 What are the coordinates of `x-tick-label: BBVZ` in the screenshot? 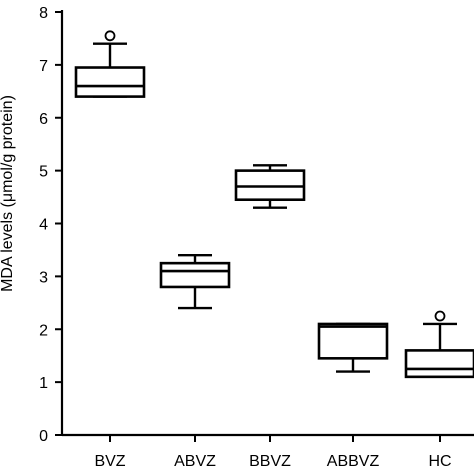 It's located at (270, 461).